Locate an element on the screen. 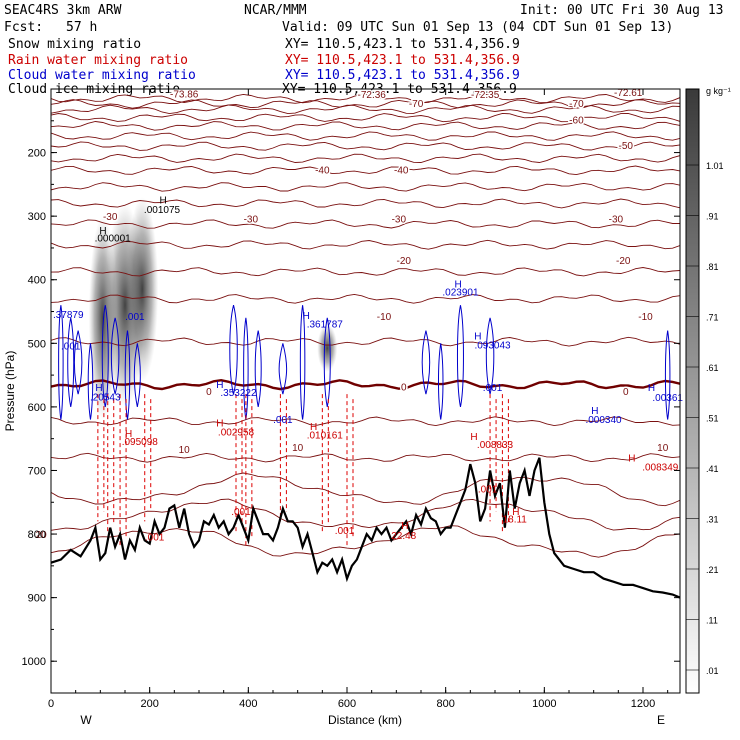 This screenshot has height=740, width=740. temp-label-12: -30 is located at coordinates (399, 220).